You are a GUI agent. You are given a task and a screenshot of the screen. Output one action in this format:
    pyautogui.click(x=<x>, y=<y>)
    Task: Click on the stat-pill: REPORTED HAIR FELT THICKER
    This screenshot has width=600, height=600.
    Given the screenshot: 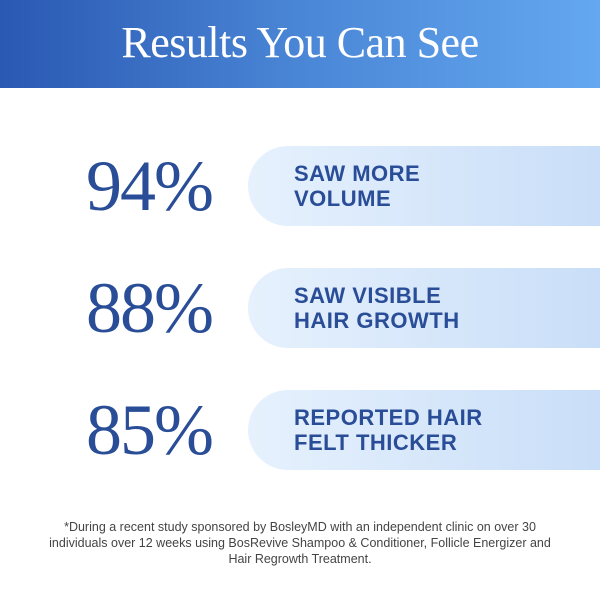 What is the action you would take?
    pyautogui.click(x=424, y=430)
    